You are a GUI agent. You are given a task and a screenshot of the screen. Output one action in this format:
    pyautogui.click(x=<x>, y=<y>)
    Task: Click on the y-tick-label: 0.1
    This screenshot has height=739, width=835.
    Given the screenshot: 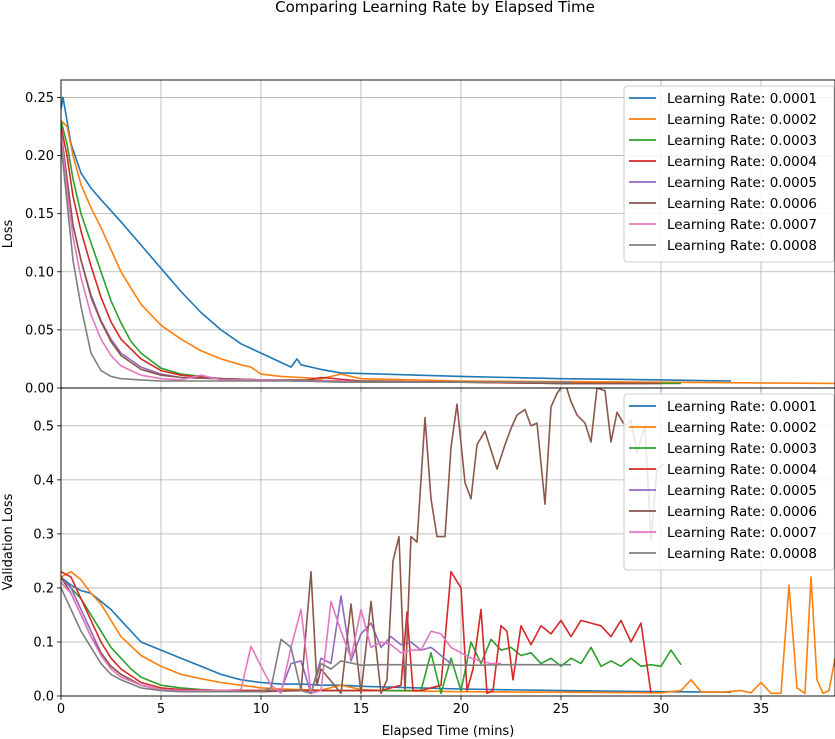 What is the action you would take?
    pyautogui.click(x=43, y=642)
    